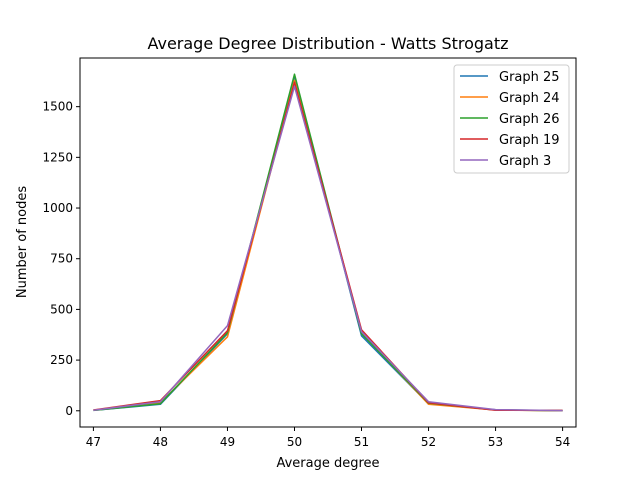 The height and width of the screenshot is (480, 640). What do you see at coordinates (529, 98) in the screenshot?
I see `legend-label: Graph 24` at bounding box center [529, 98].